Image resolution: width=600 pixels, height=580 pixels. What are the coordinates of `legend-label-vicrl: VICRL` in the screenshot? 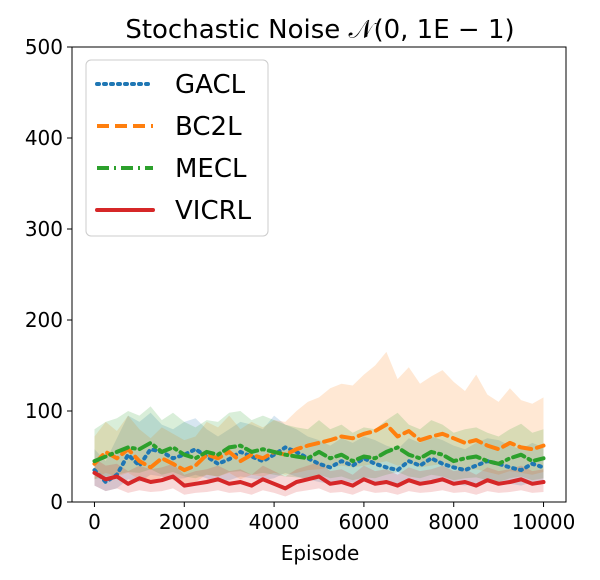 It's located at (213, 211).